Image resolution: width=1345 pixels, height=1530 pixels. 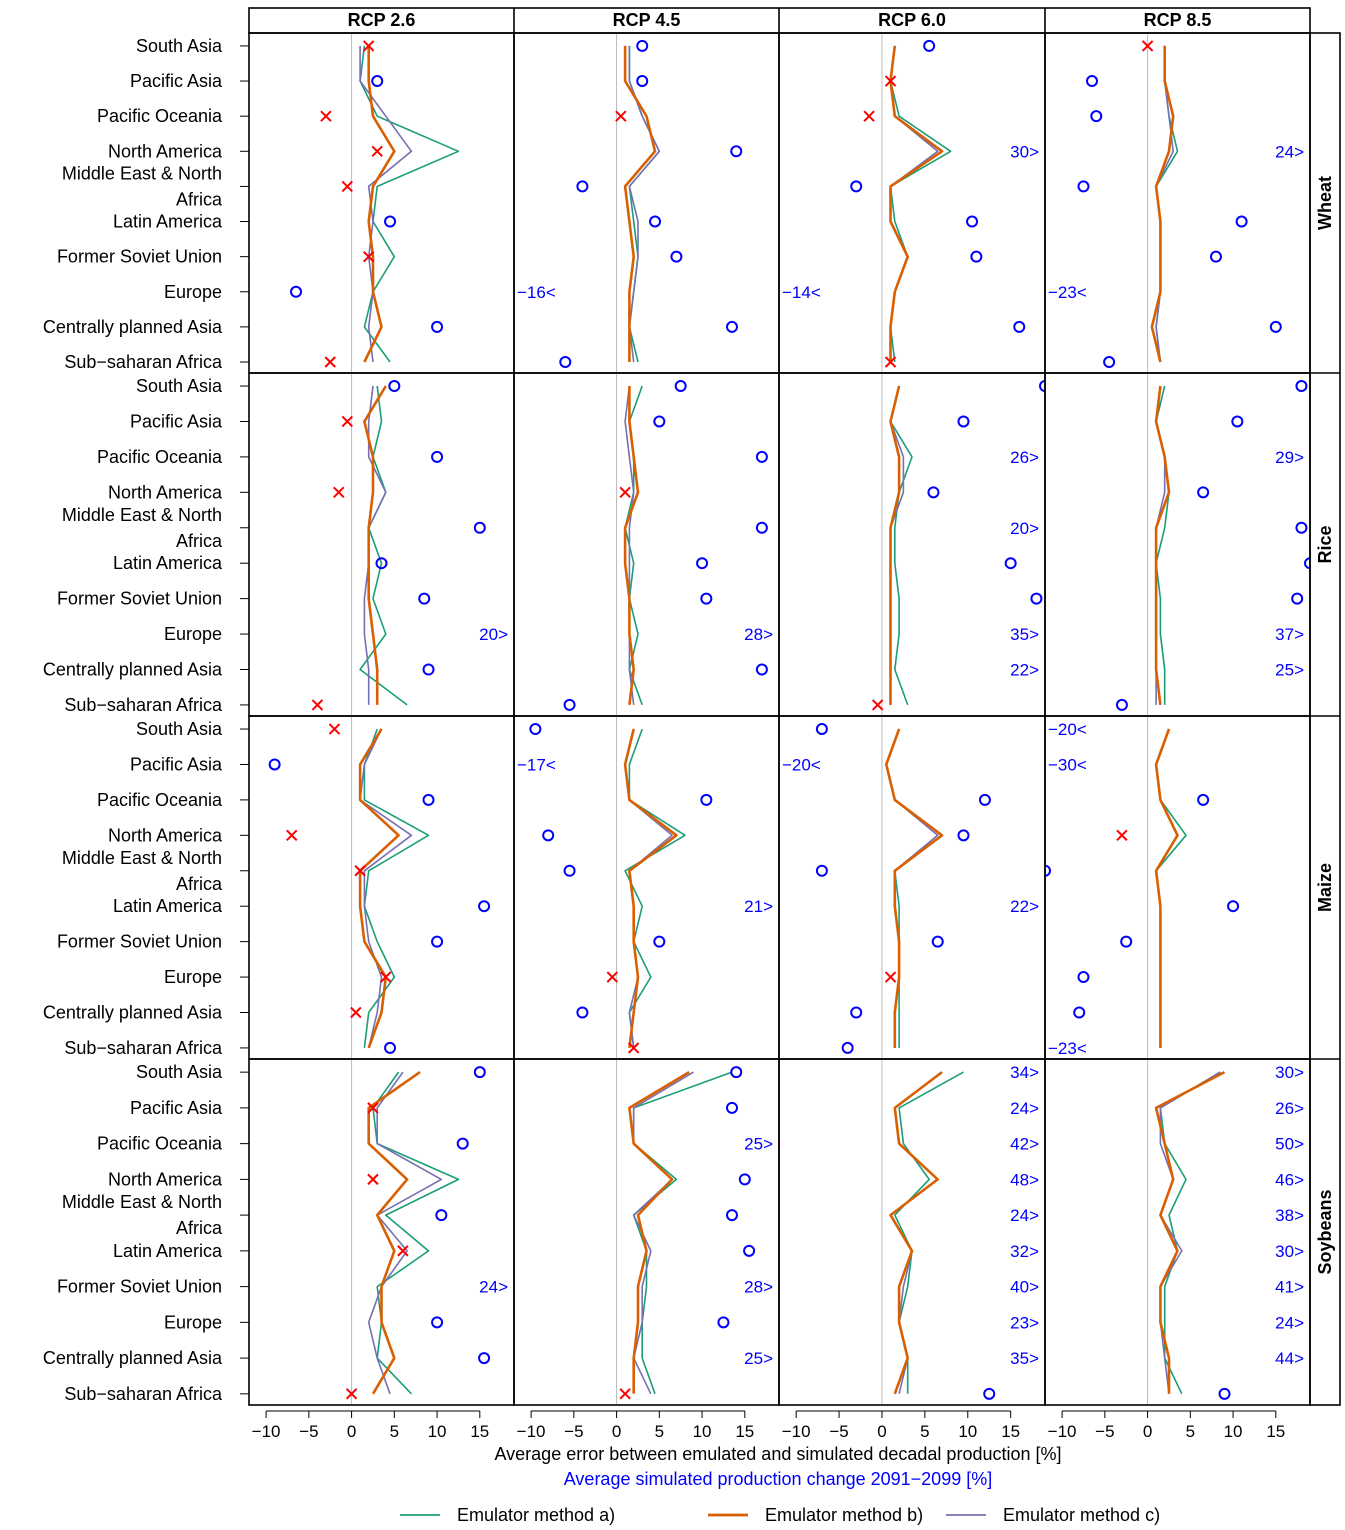 What do you see at coordinates (1212, 544) in the screenshot?
I see `panel-rice-3: 29> 37> 25>` at bounding box center [1212, 544].